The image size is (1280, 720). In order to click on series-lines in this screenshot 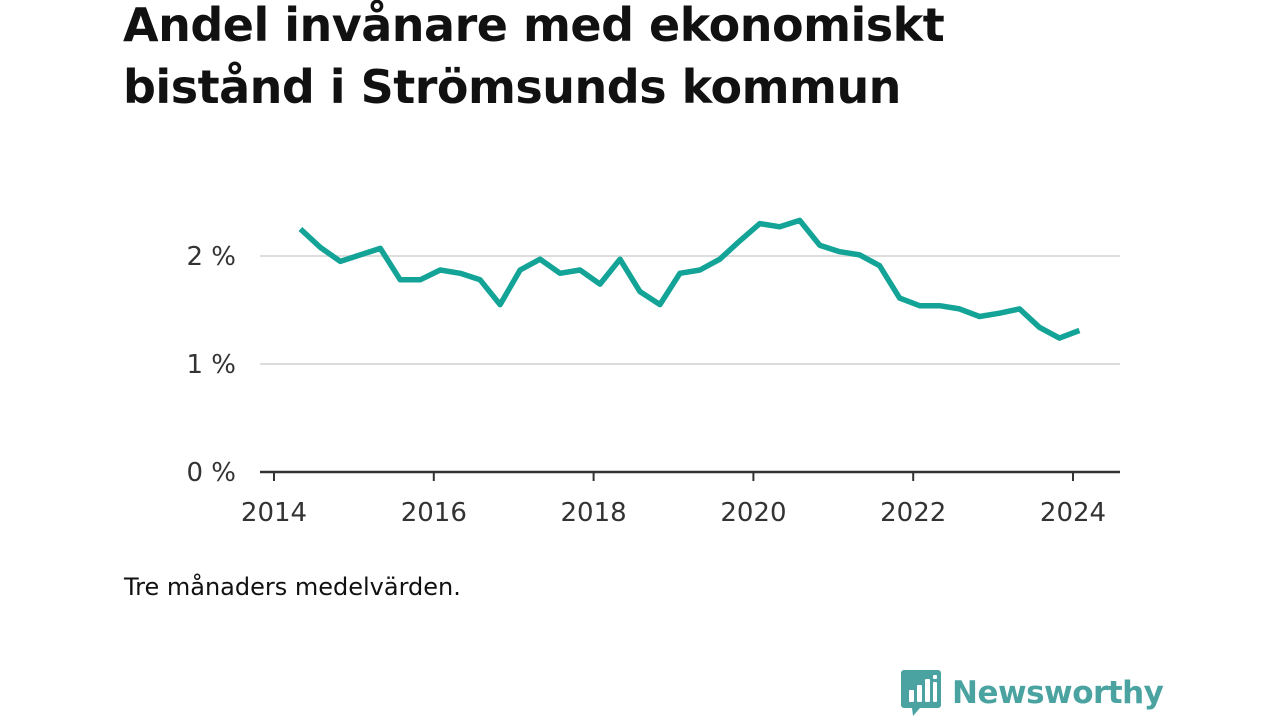, I will do `click(689, 279)`.